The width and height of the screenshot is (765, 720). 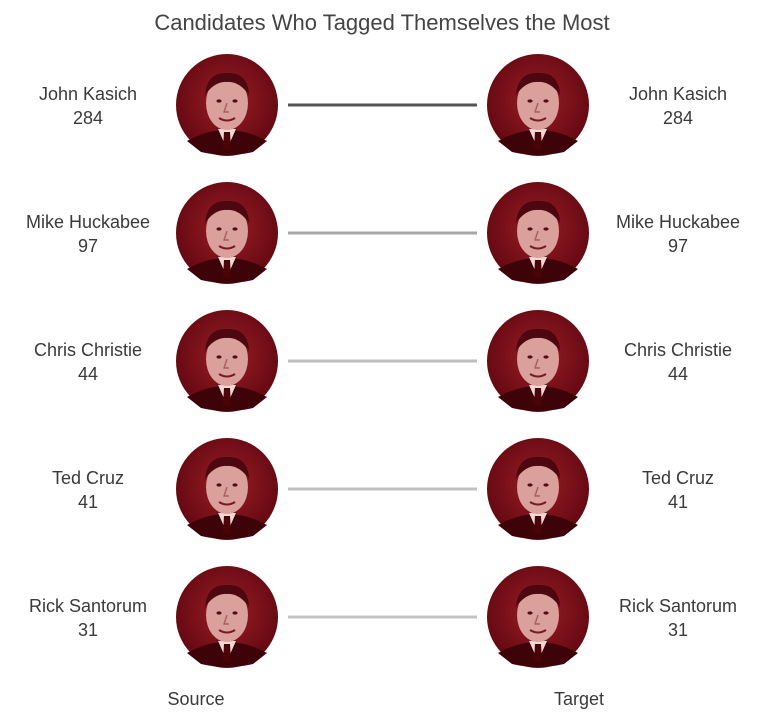 What do you see at coordinates (678, 374) in the screenshot?
I see `target-value-2: 44` at bounding box center [678, 374].